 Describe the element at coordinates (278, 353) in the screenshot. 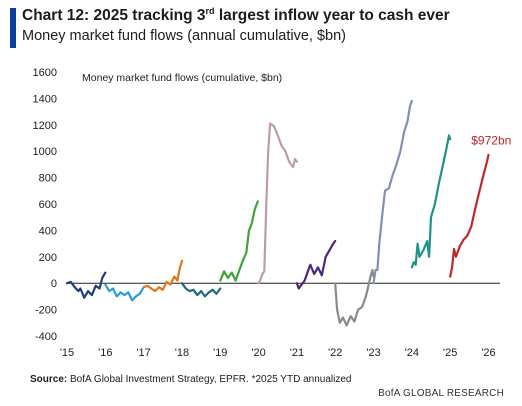

I see `x-axis-ticks: '15 '16 '17 '18 '19 '20 '21 '22 '23 '24 '25 '26` at that location.